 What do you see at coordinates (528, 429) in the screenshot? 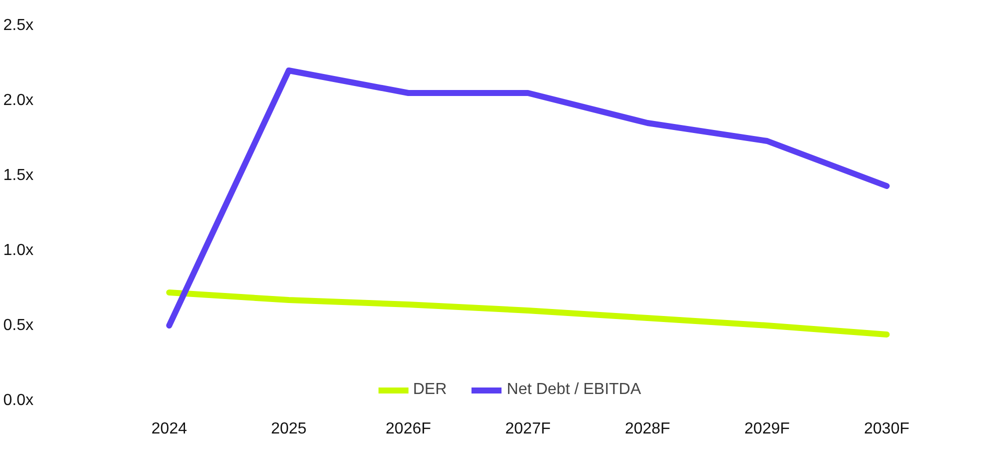
I see `x-tick-label: 2027F` at bounding box center [528, 429].